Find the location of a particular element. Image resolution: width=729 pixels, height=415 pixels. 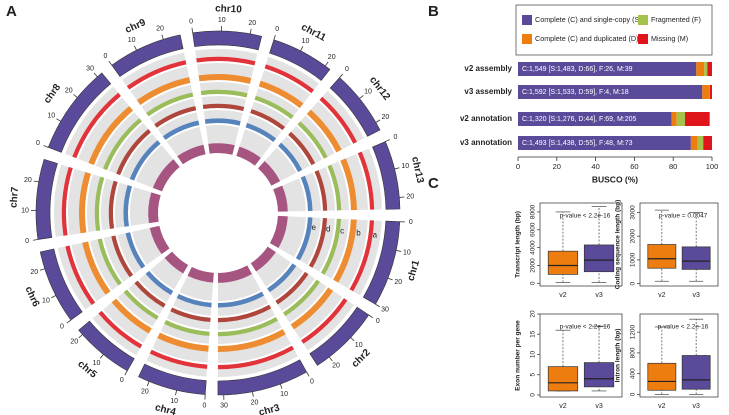

x-tick-label: 80 is located at coordinates (673, 166).